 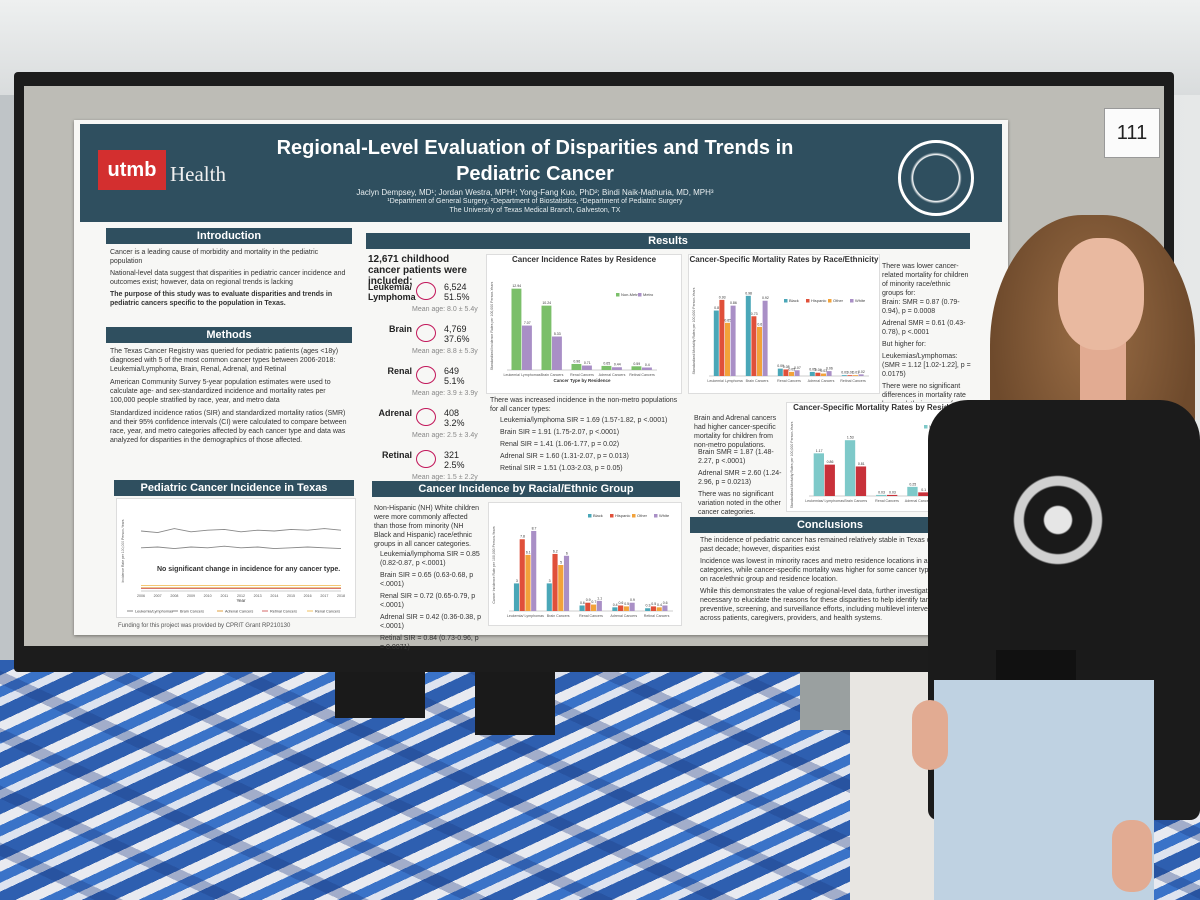 What do you see at coordinates (930, 735) in the screenshot?
I see `presenter-left-hand` at bounding box center [930, 735].